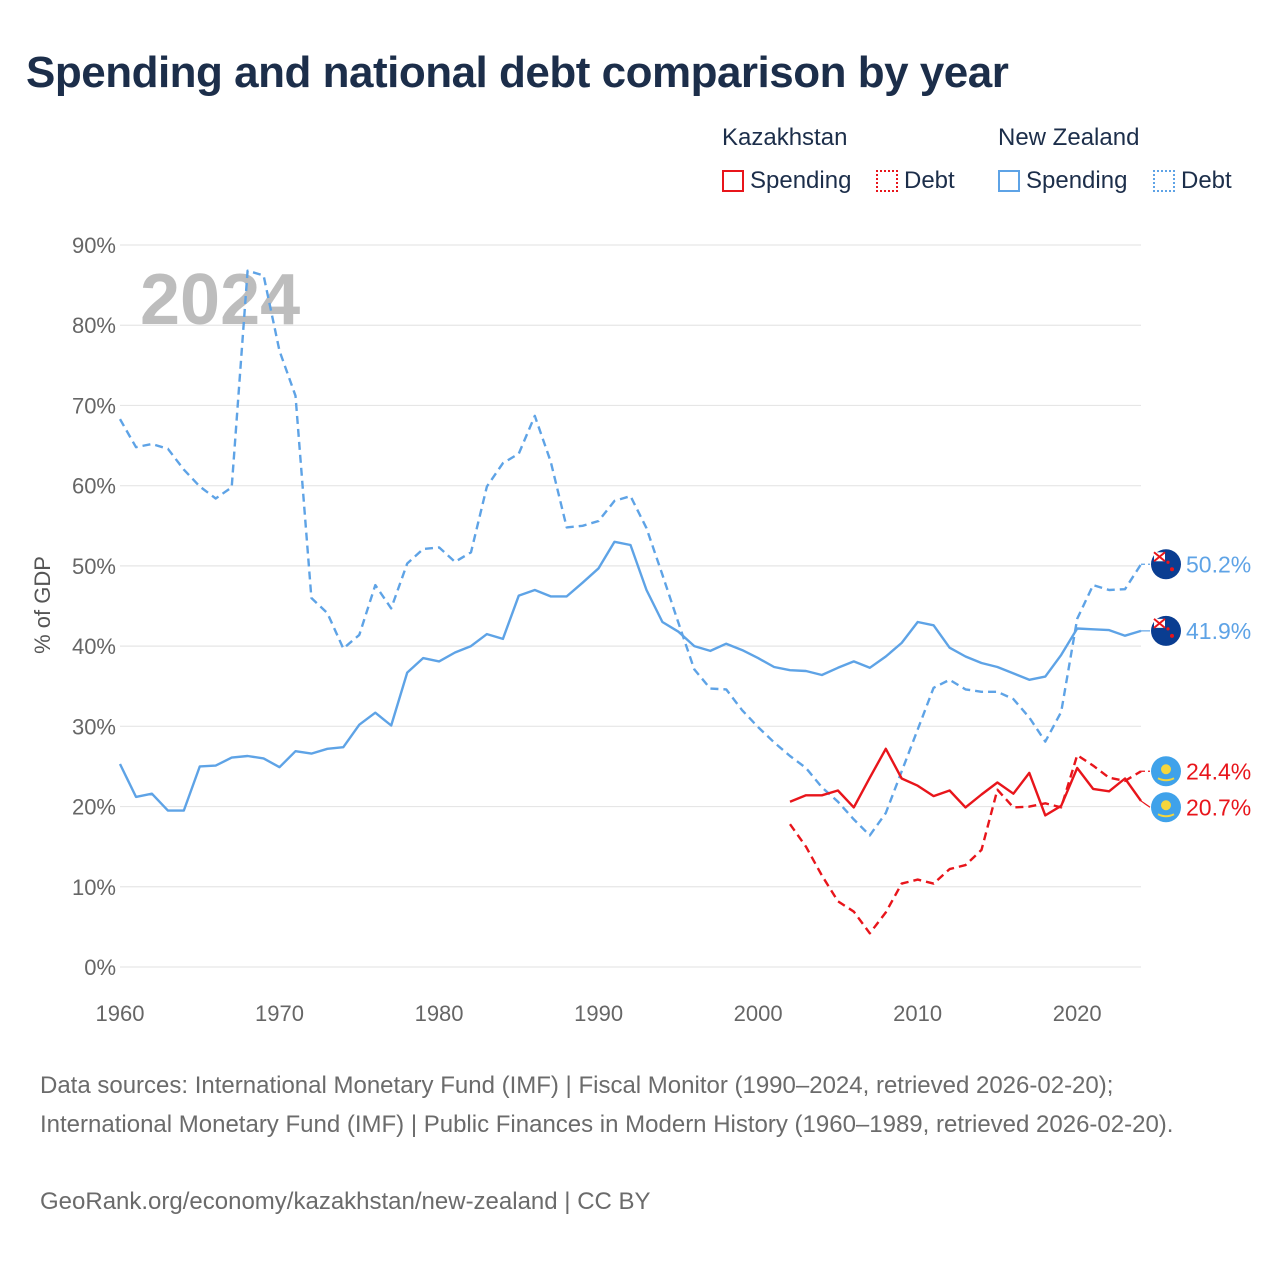  What do you see at coordinates (1145, 804) in the screenshot?
I see `marker-connector` at bounding box center [1145, 804].